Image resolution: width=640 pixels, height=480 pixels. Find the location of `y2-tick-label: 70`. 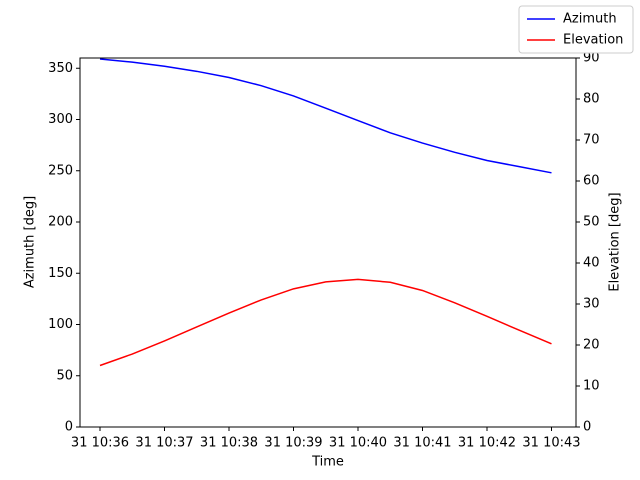

y2-tick-label: 70 is located at coordinates (591, 140).